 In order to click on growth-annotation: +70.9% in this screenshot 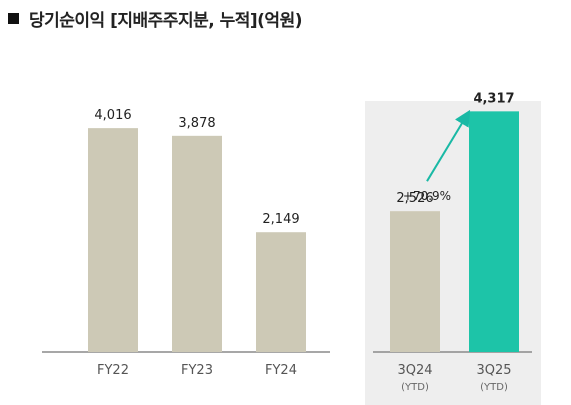, I will do `click(427, 196)`.